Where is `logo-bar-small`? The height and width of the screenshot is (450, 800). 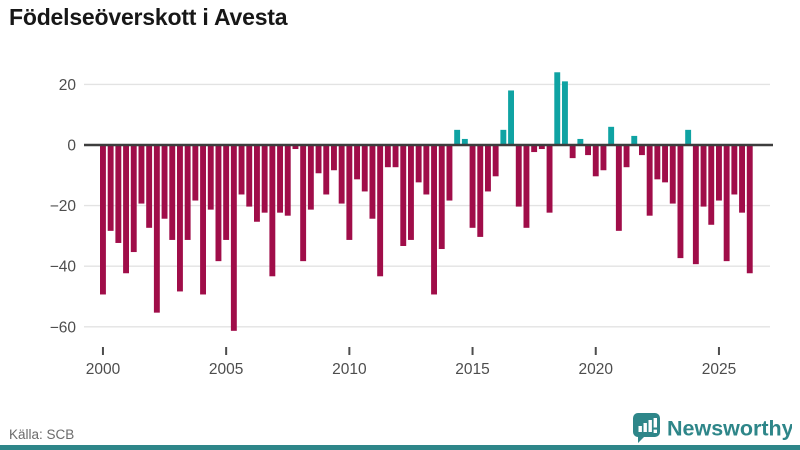 logo-bar-small is located at coordinates (640, 429).